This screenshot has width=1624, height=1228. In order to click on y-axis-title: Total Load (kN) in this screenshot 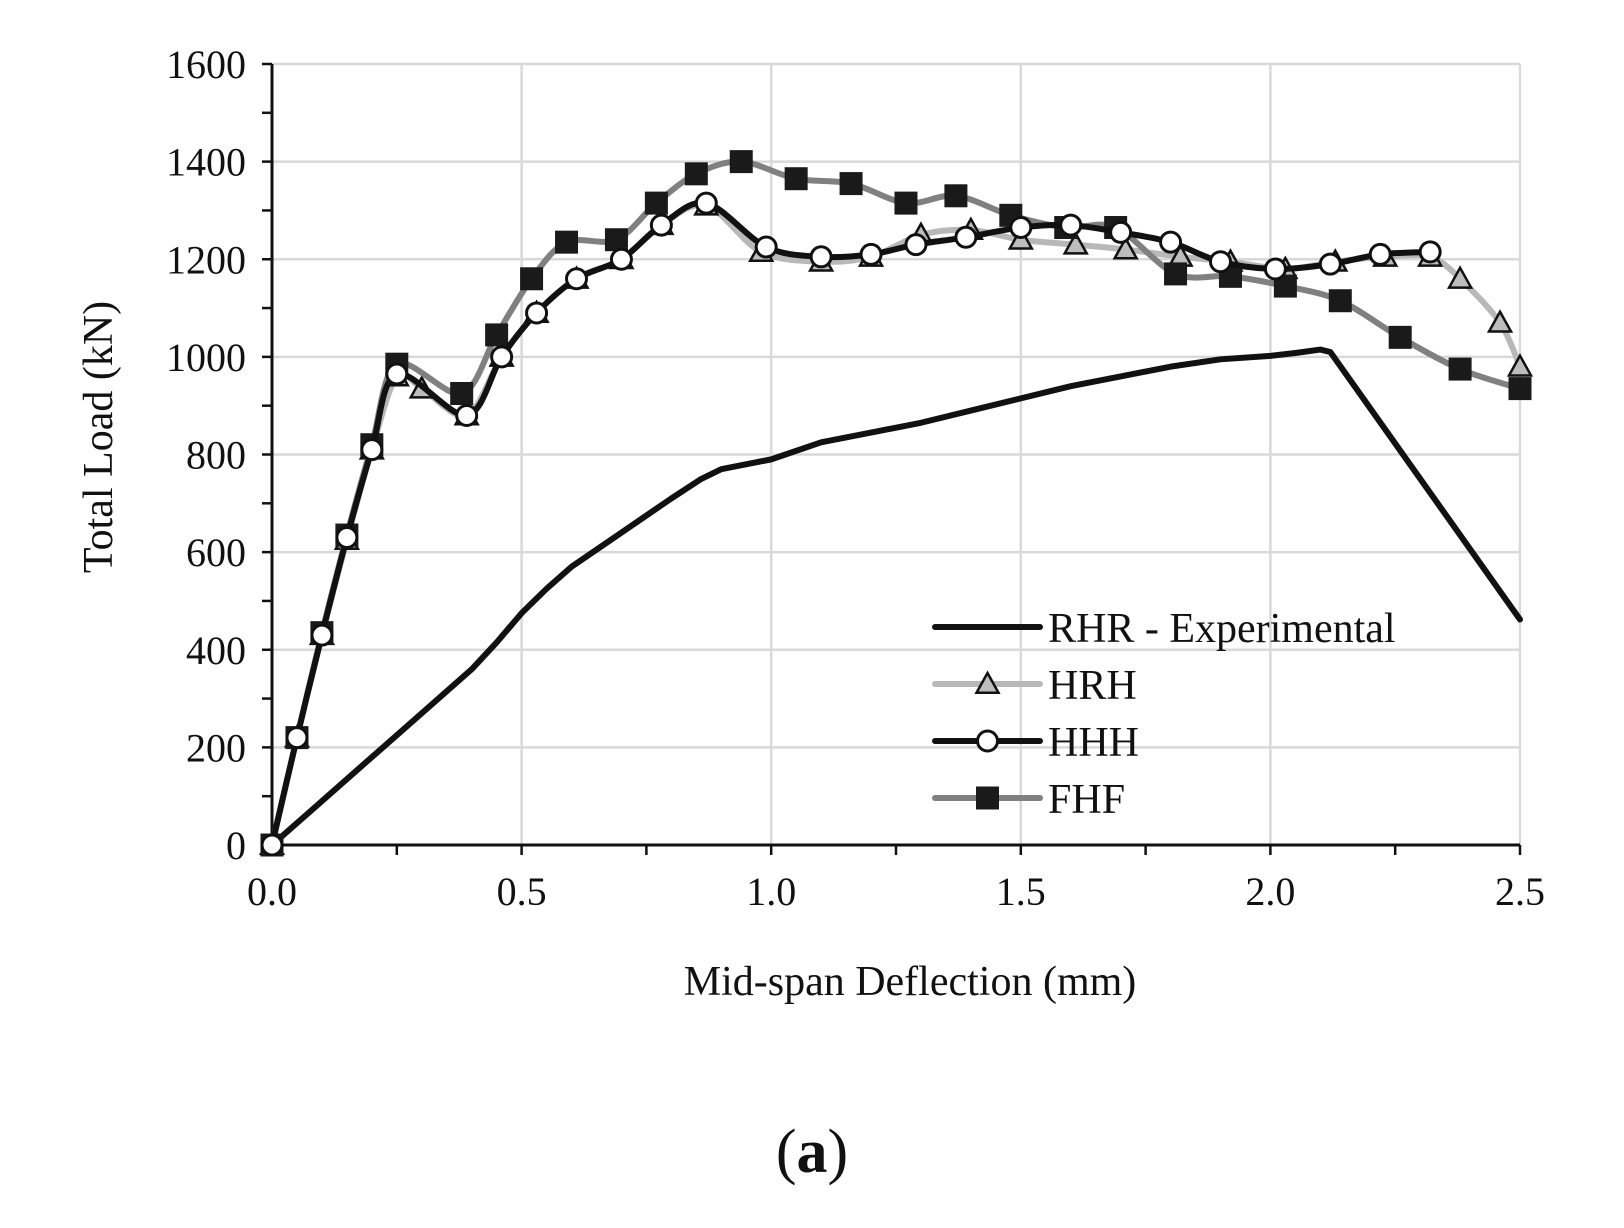, I will do `click(99, 437)`.